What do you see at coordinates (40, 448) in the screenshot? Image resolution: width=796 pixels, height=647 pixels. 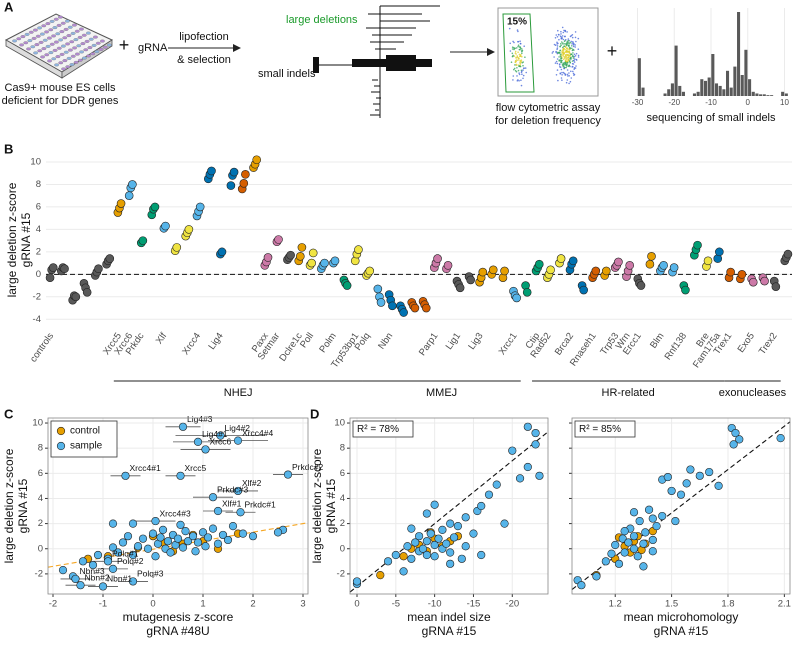 I see `y-tick-label: 8` at bounding box center [40, 448].